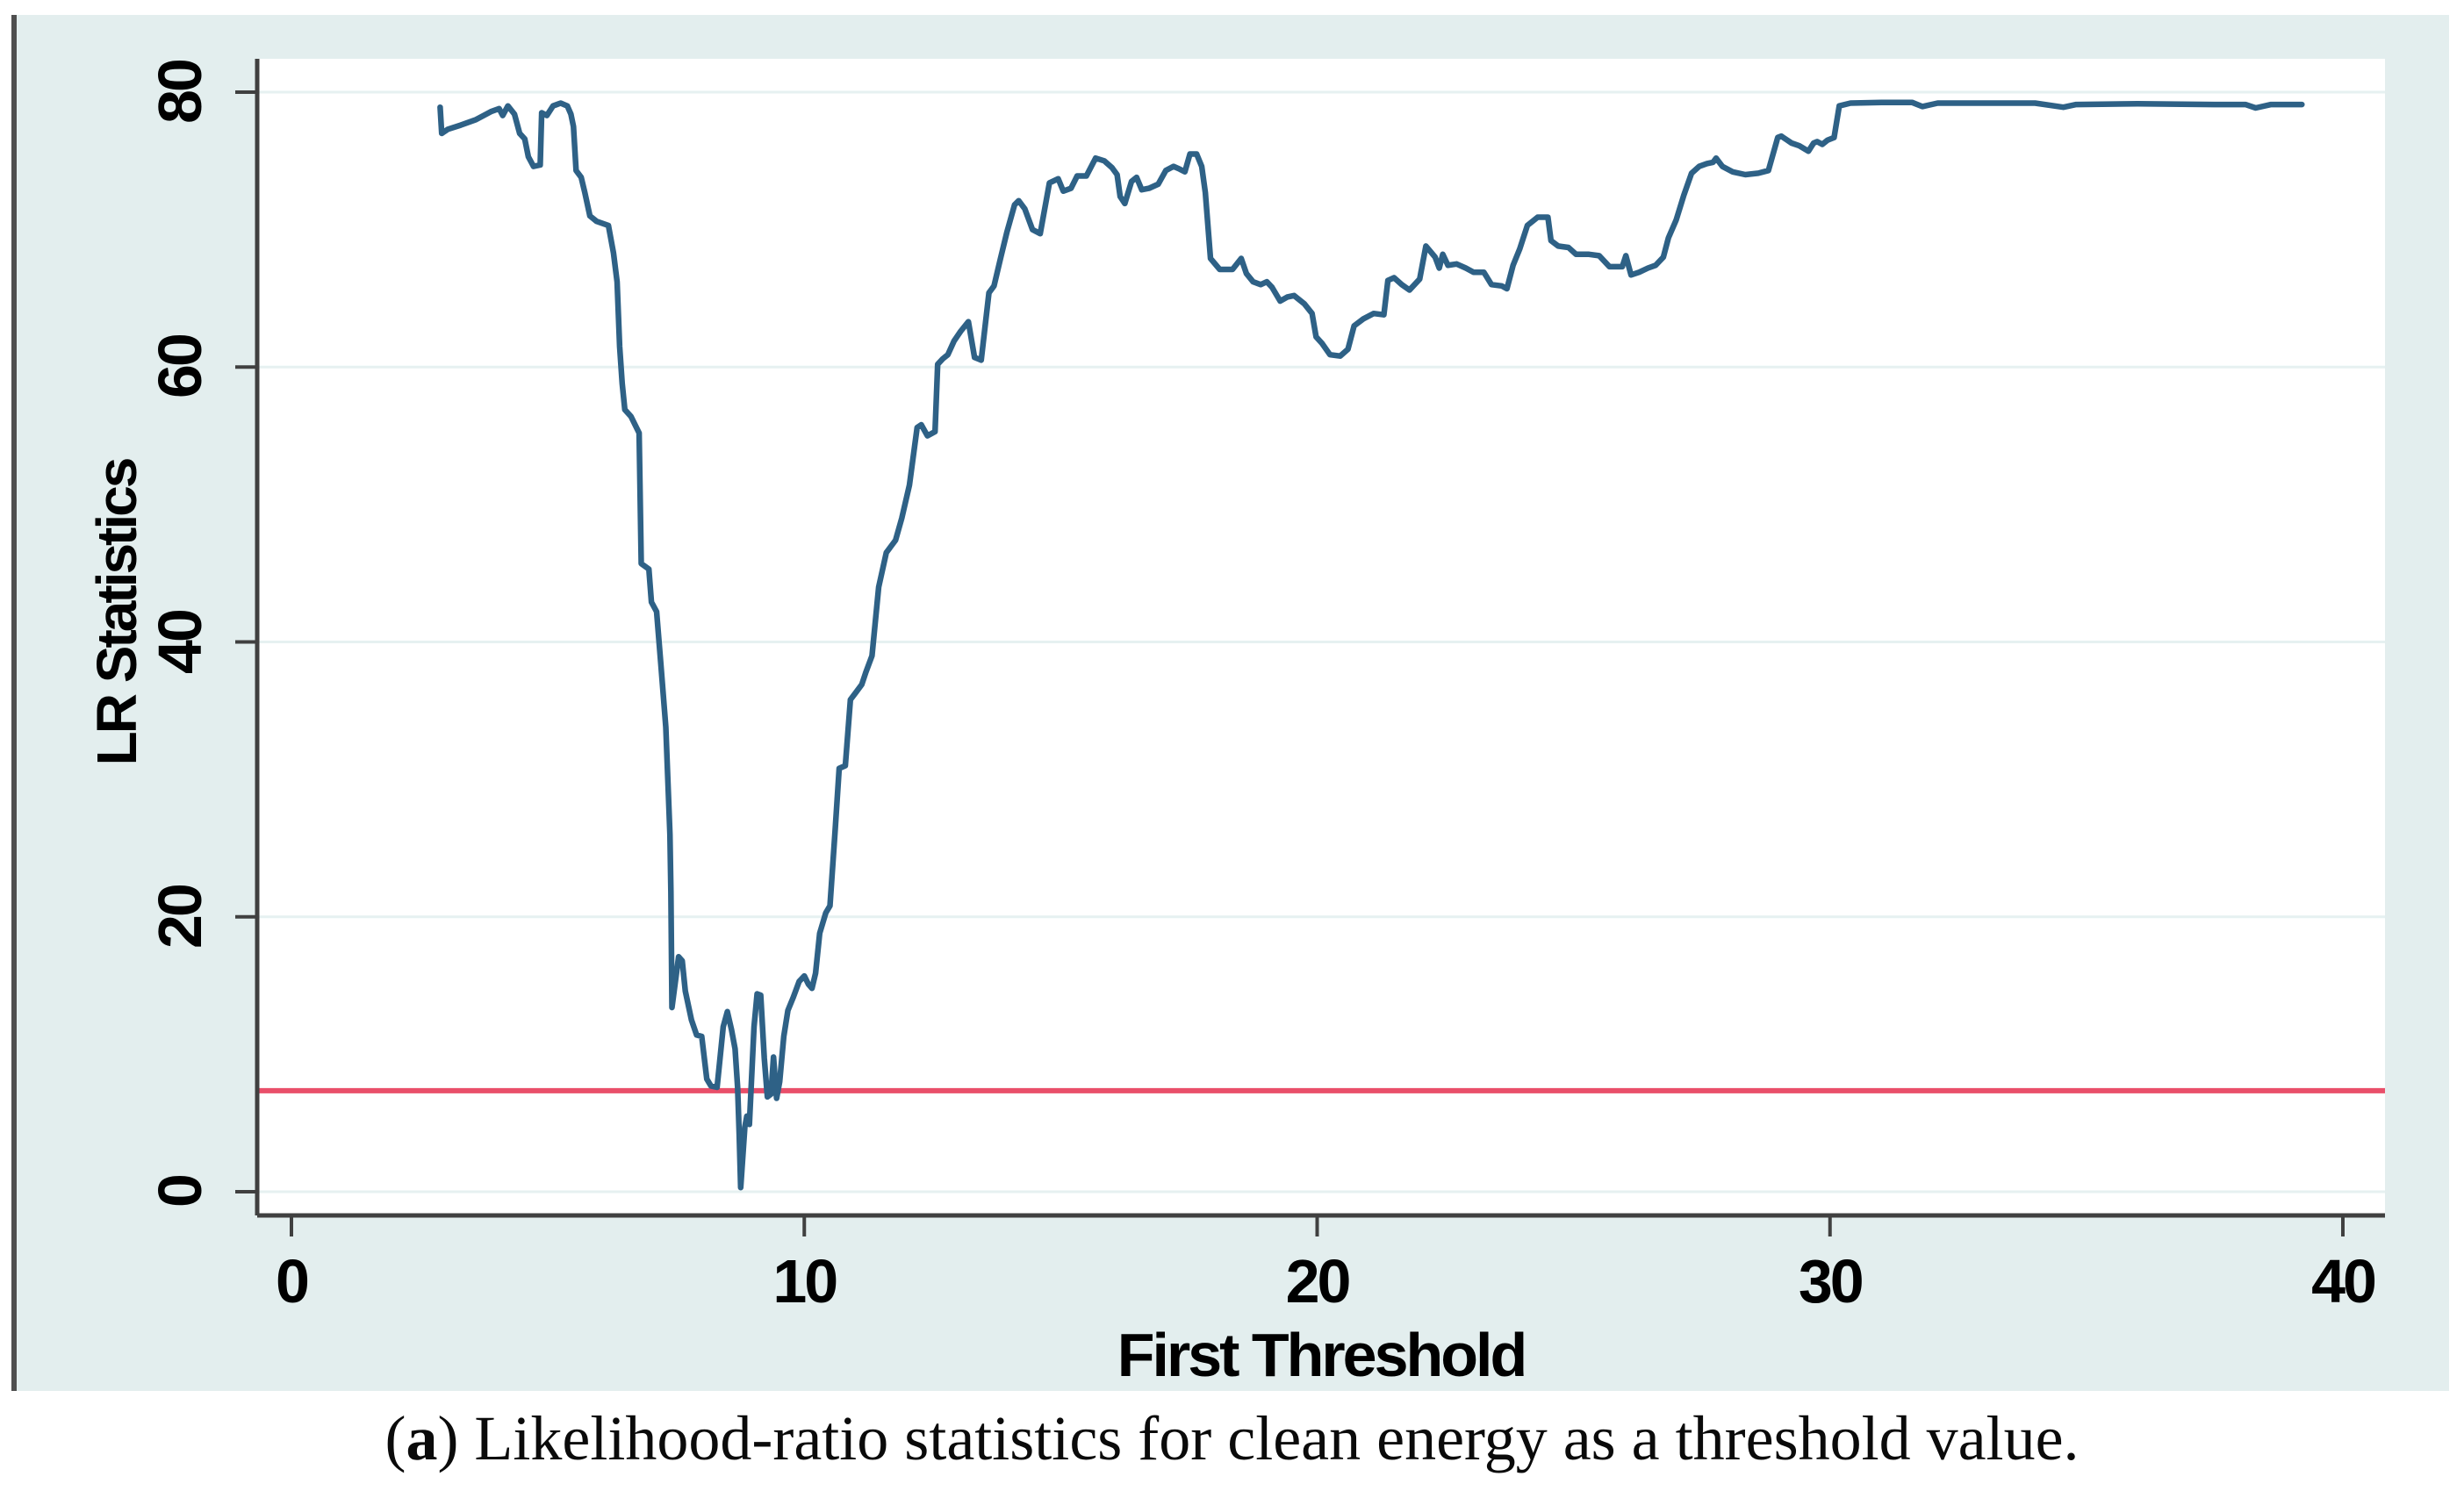 This screenshot has width=2464, height=1498. Describe the element at coordinates (395, 1438) in the screenshot. I see `caption-paren-open: (` at that location.